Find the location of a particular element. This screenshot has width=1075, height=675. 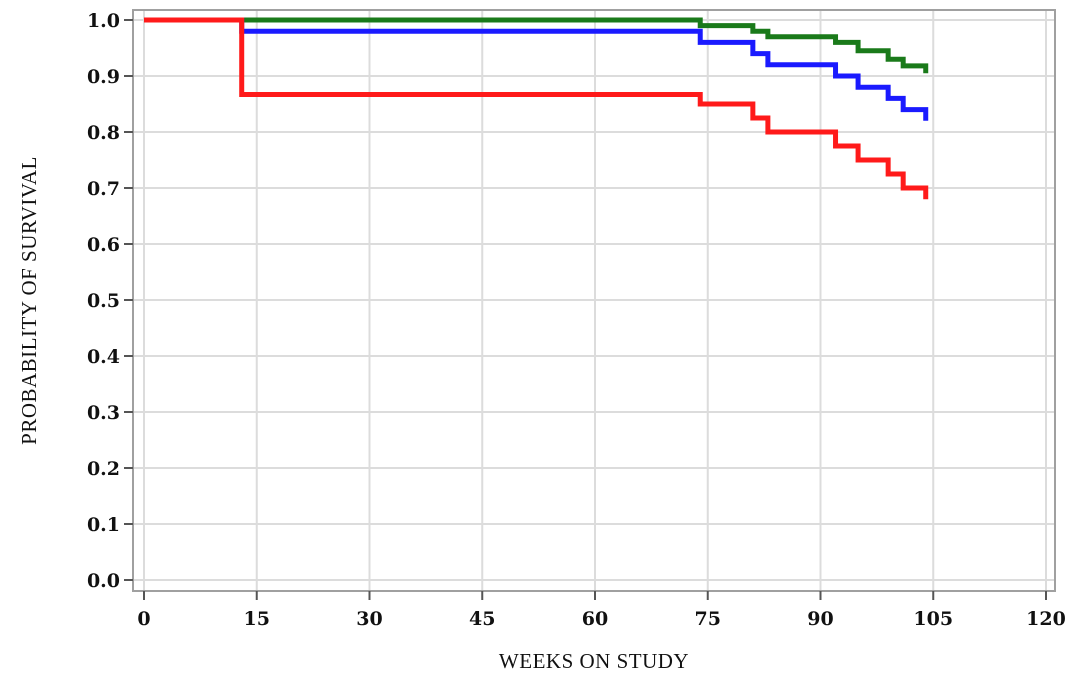

x-tick-label: 30 is located at coordinates (369, 619).